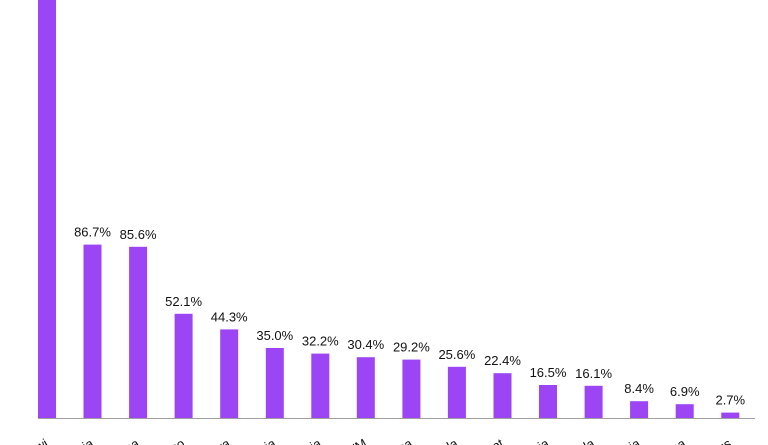  I want to click on value-label-1: 86.7%, so click(92, 232).